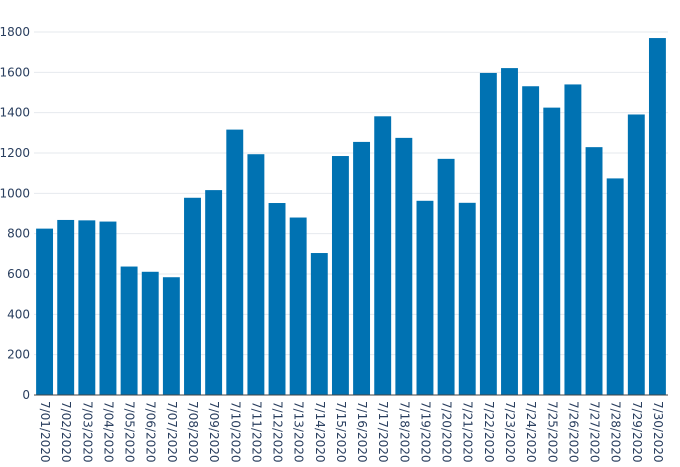  Describe the element at coordinates (214, 432) in the screenshot. I see `x-tick-label: 7/09/2020` at that location.